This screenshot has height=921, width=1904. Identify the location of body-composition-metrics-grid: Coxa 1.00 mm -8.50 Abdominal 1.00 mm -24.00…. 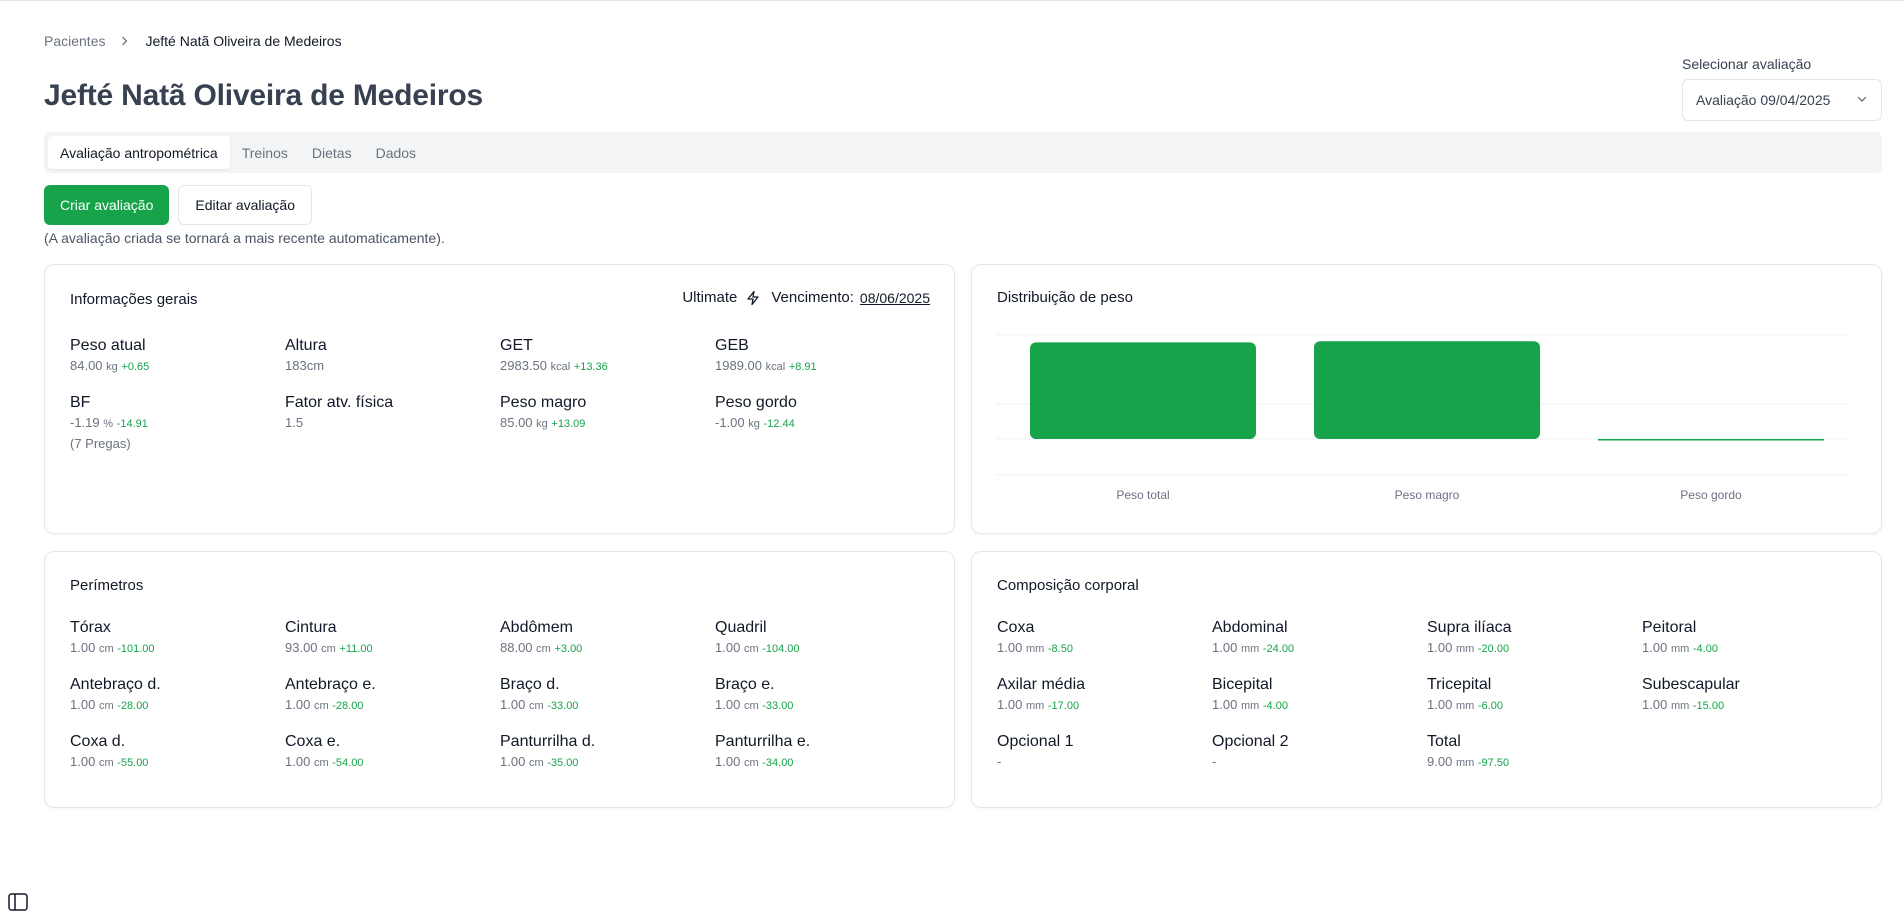
(1427, 695).